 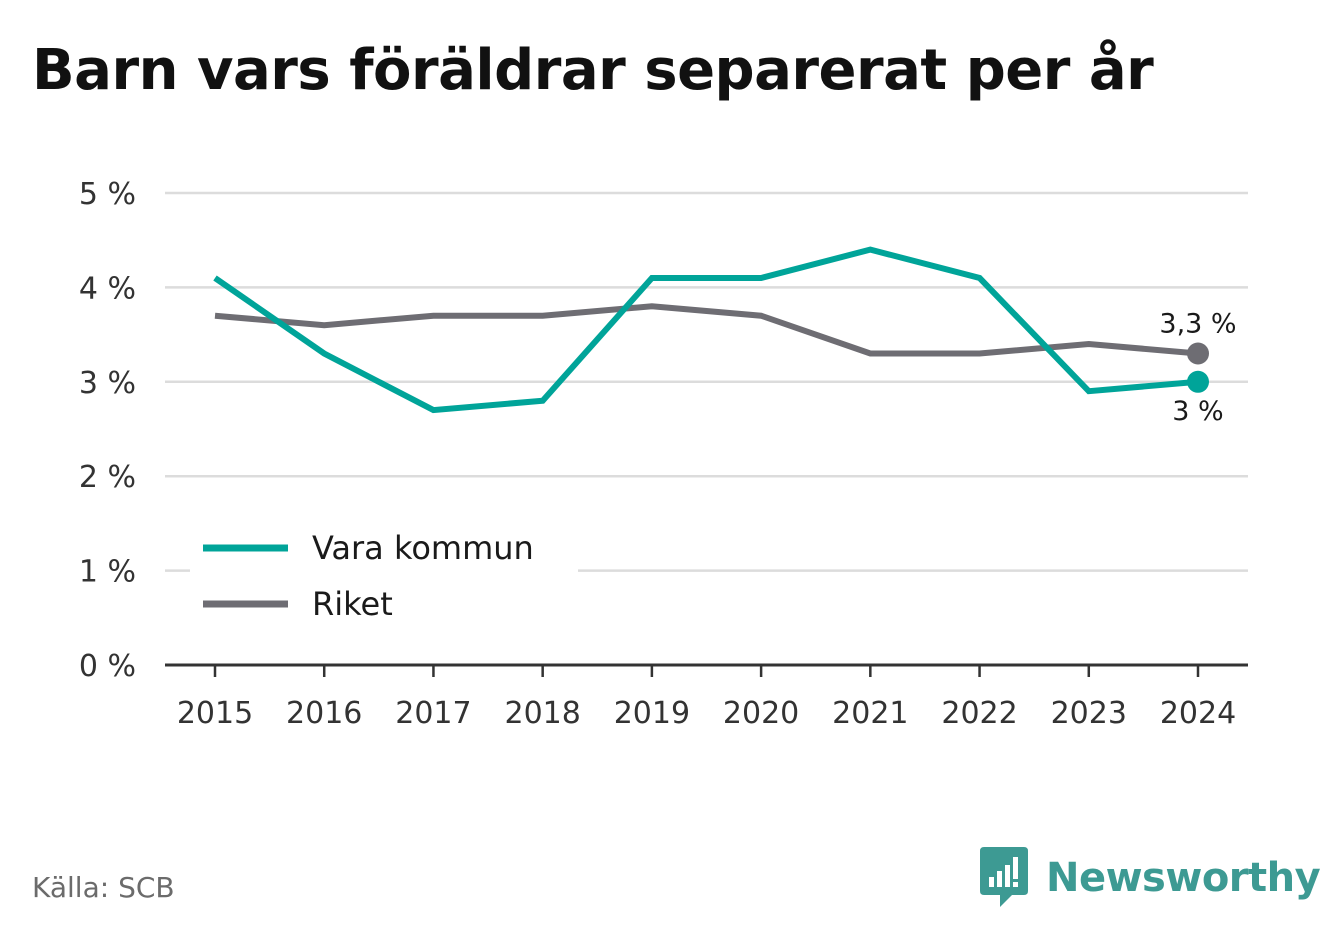 What do you see at coordinates (103, 887) in the screenshot?
I see `source-note: Källa: SCB` at bounding box center [103, 887].